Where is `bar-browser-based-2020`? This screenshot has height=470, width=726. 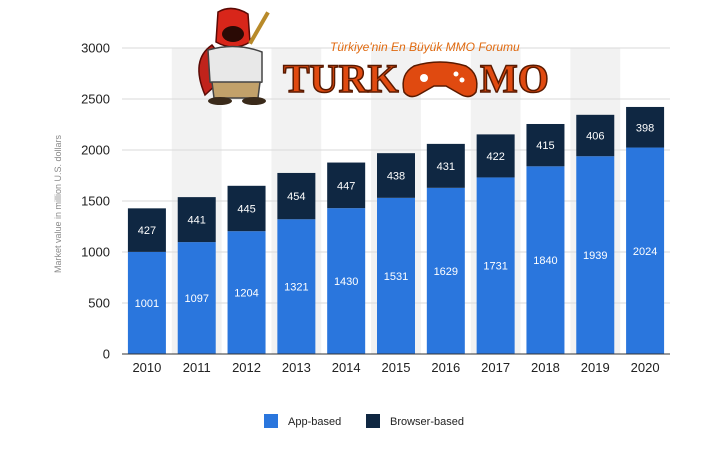
bar-browser-based-2020 is located at coordinates (645, 127).